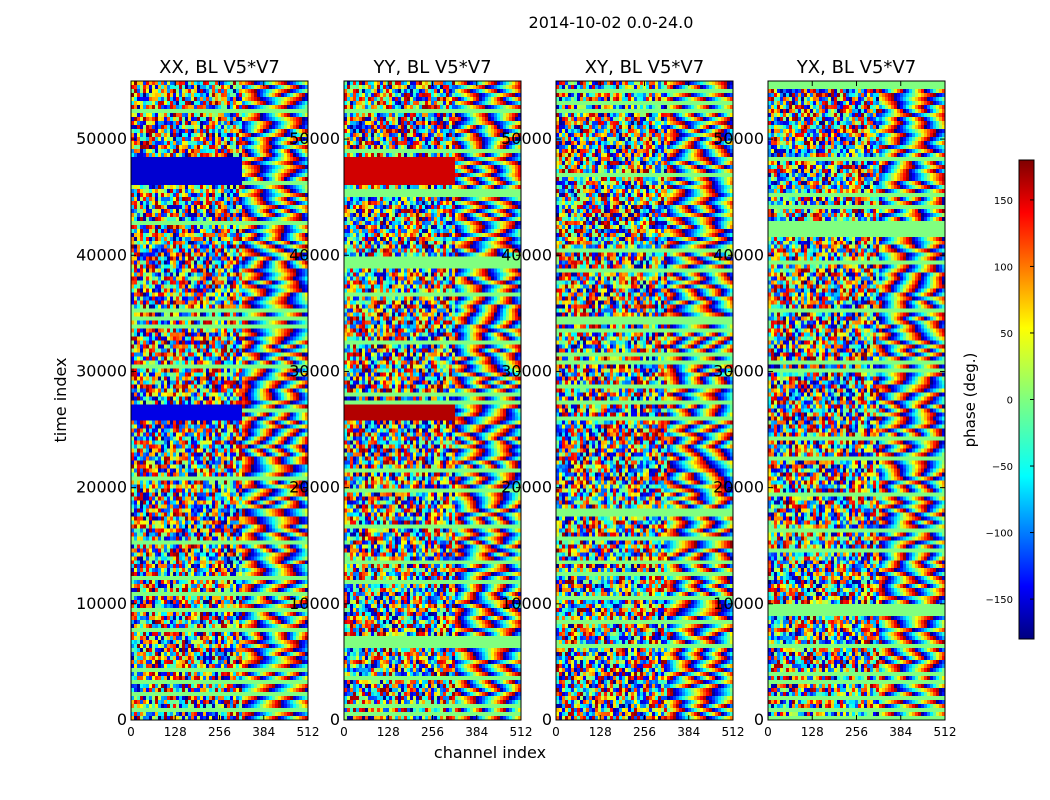 The height and width of the screenshot is (800, 1050). I want to click on x-axis-label: channel index, so click(490, 752).